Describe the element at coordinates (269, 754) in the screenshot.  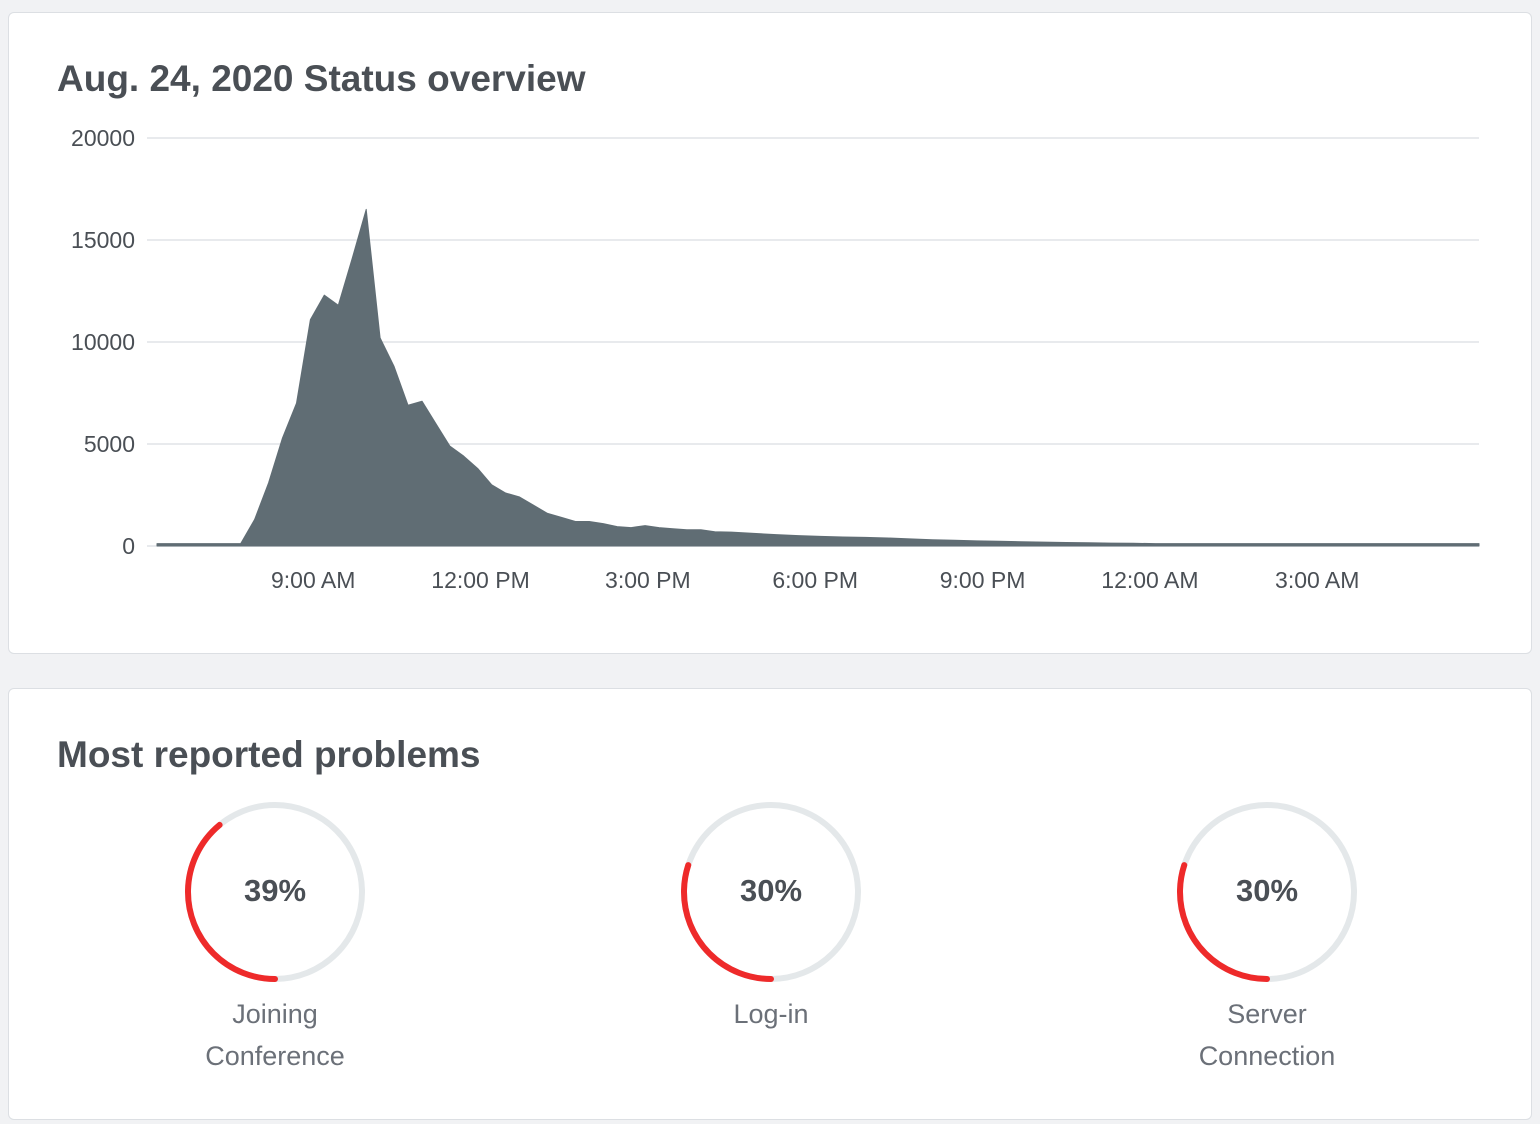
I see `problems-title: Most reported problems` at that location.